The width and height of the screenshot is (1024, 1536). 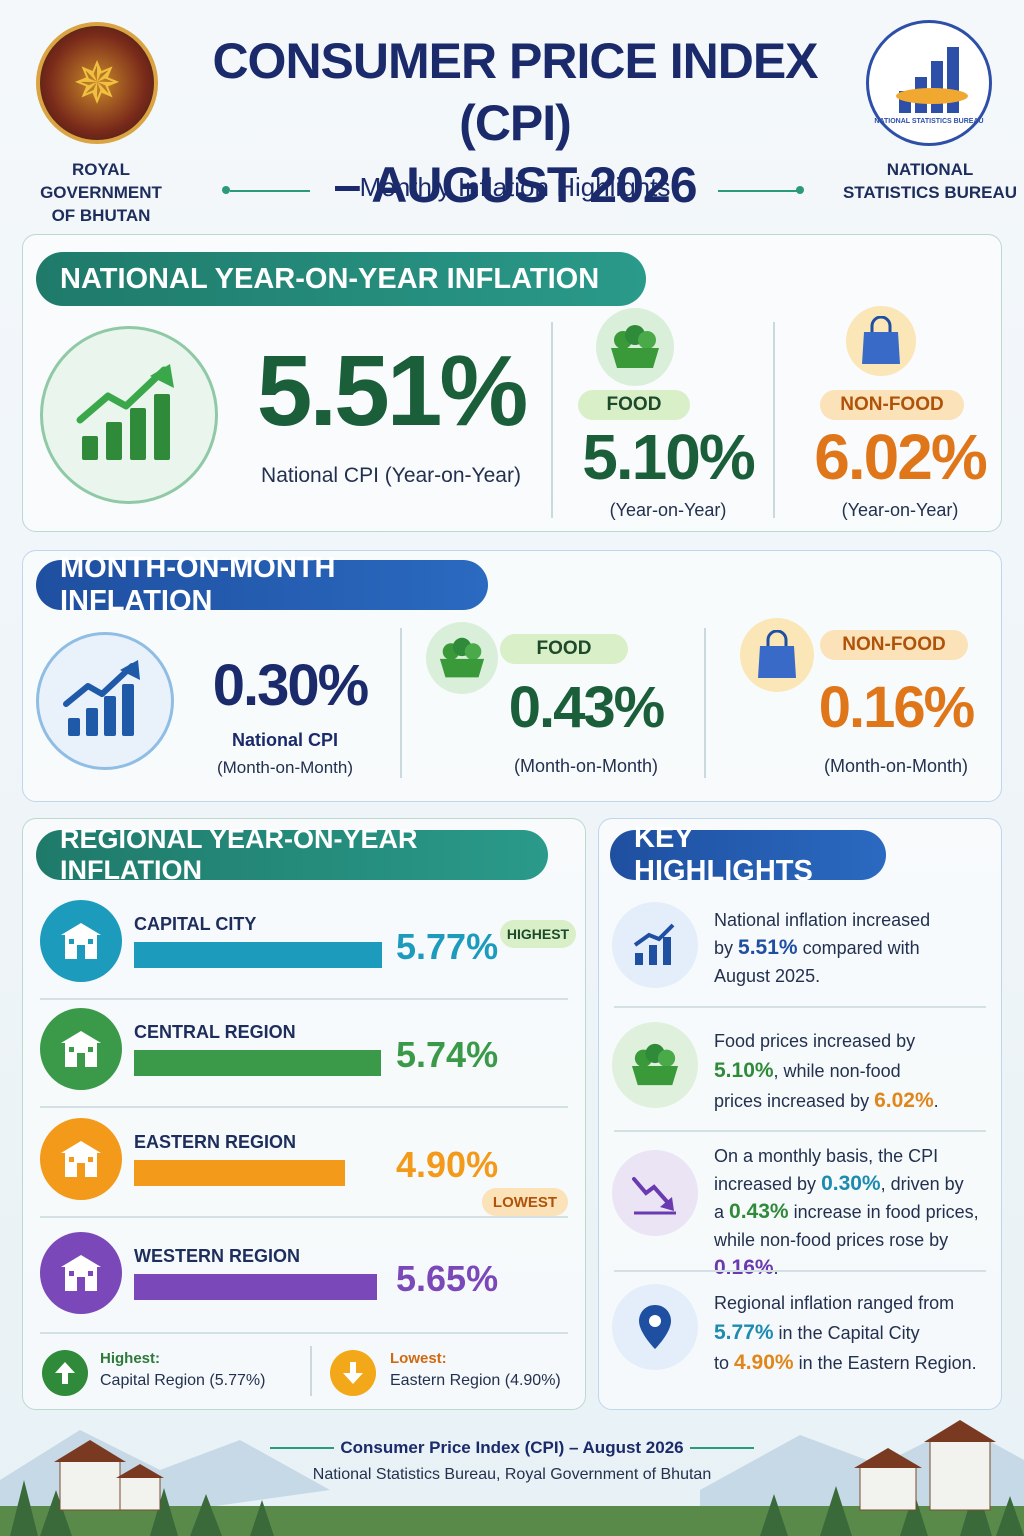 What do you see at coordinates (744, 1332) in the screenshot?
I see `h4-value-1: 5.77%` at bounding box center [744, 1332].